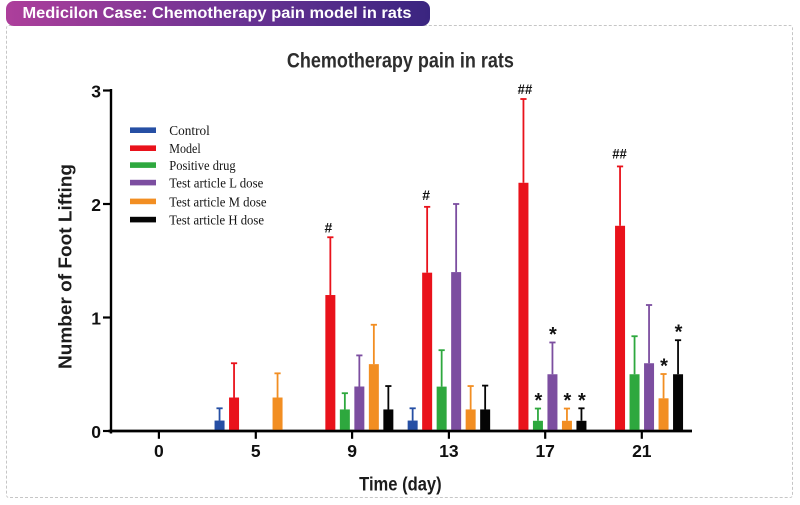  I want to click on svg-text: 17, so click(544, 451).